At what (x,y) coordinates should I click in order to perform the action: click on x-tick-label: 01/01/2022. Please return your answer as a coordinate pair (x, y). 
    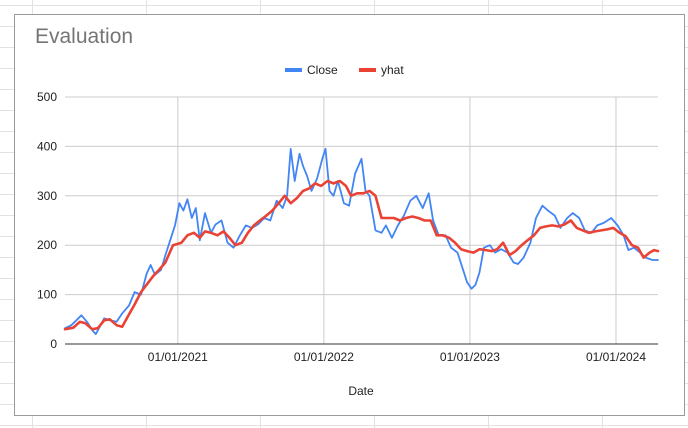
    Looking at the image, I should click on (324, 357).